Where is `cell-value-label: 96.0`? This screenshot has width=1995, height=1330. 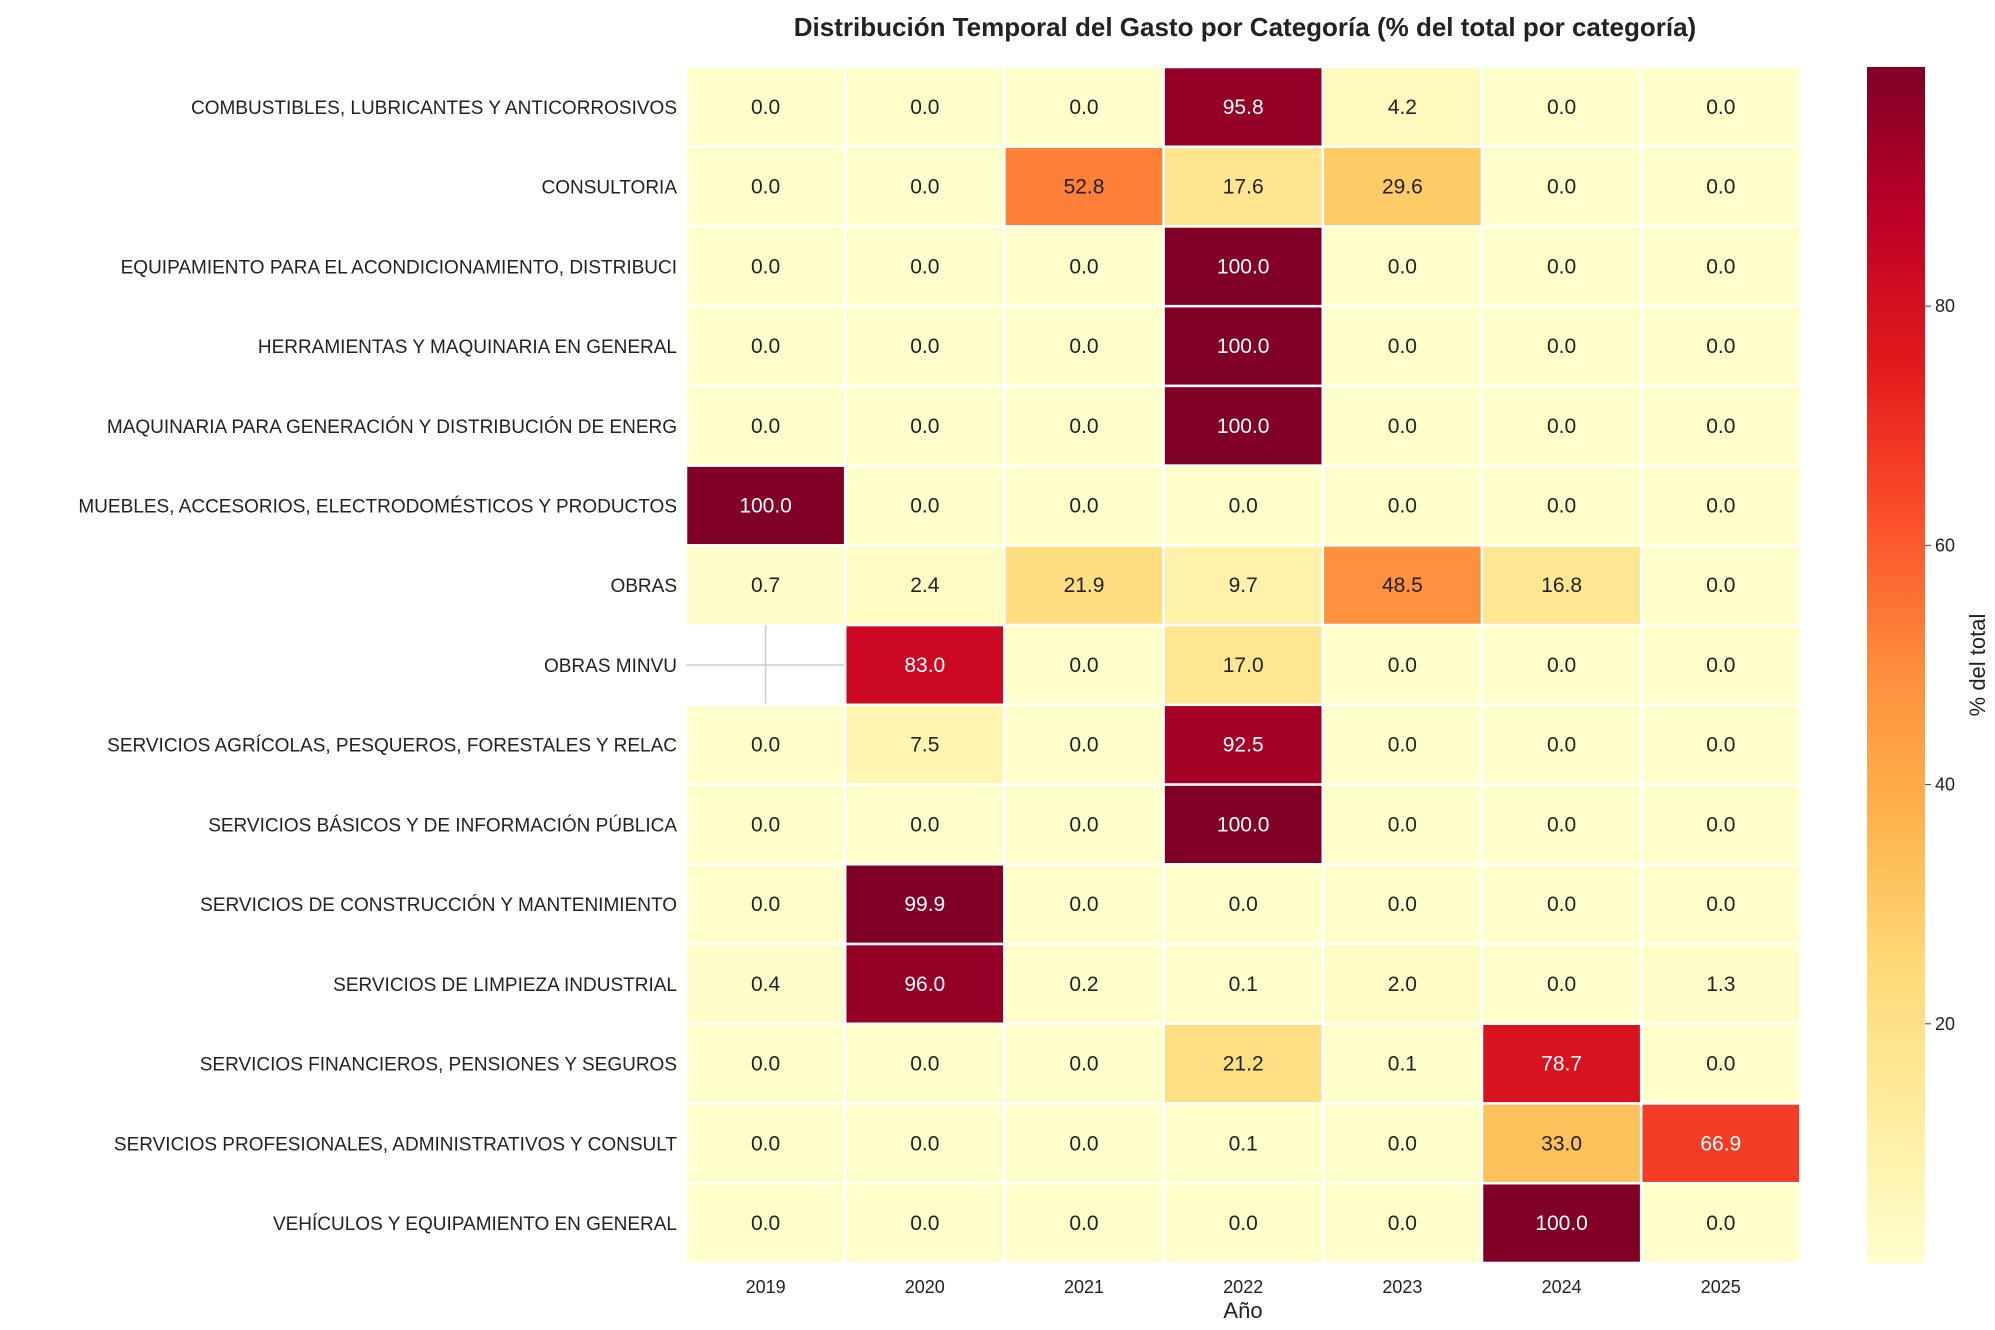
cell-value-label: 96.0 is located at coordinates (924, 984).